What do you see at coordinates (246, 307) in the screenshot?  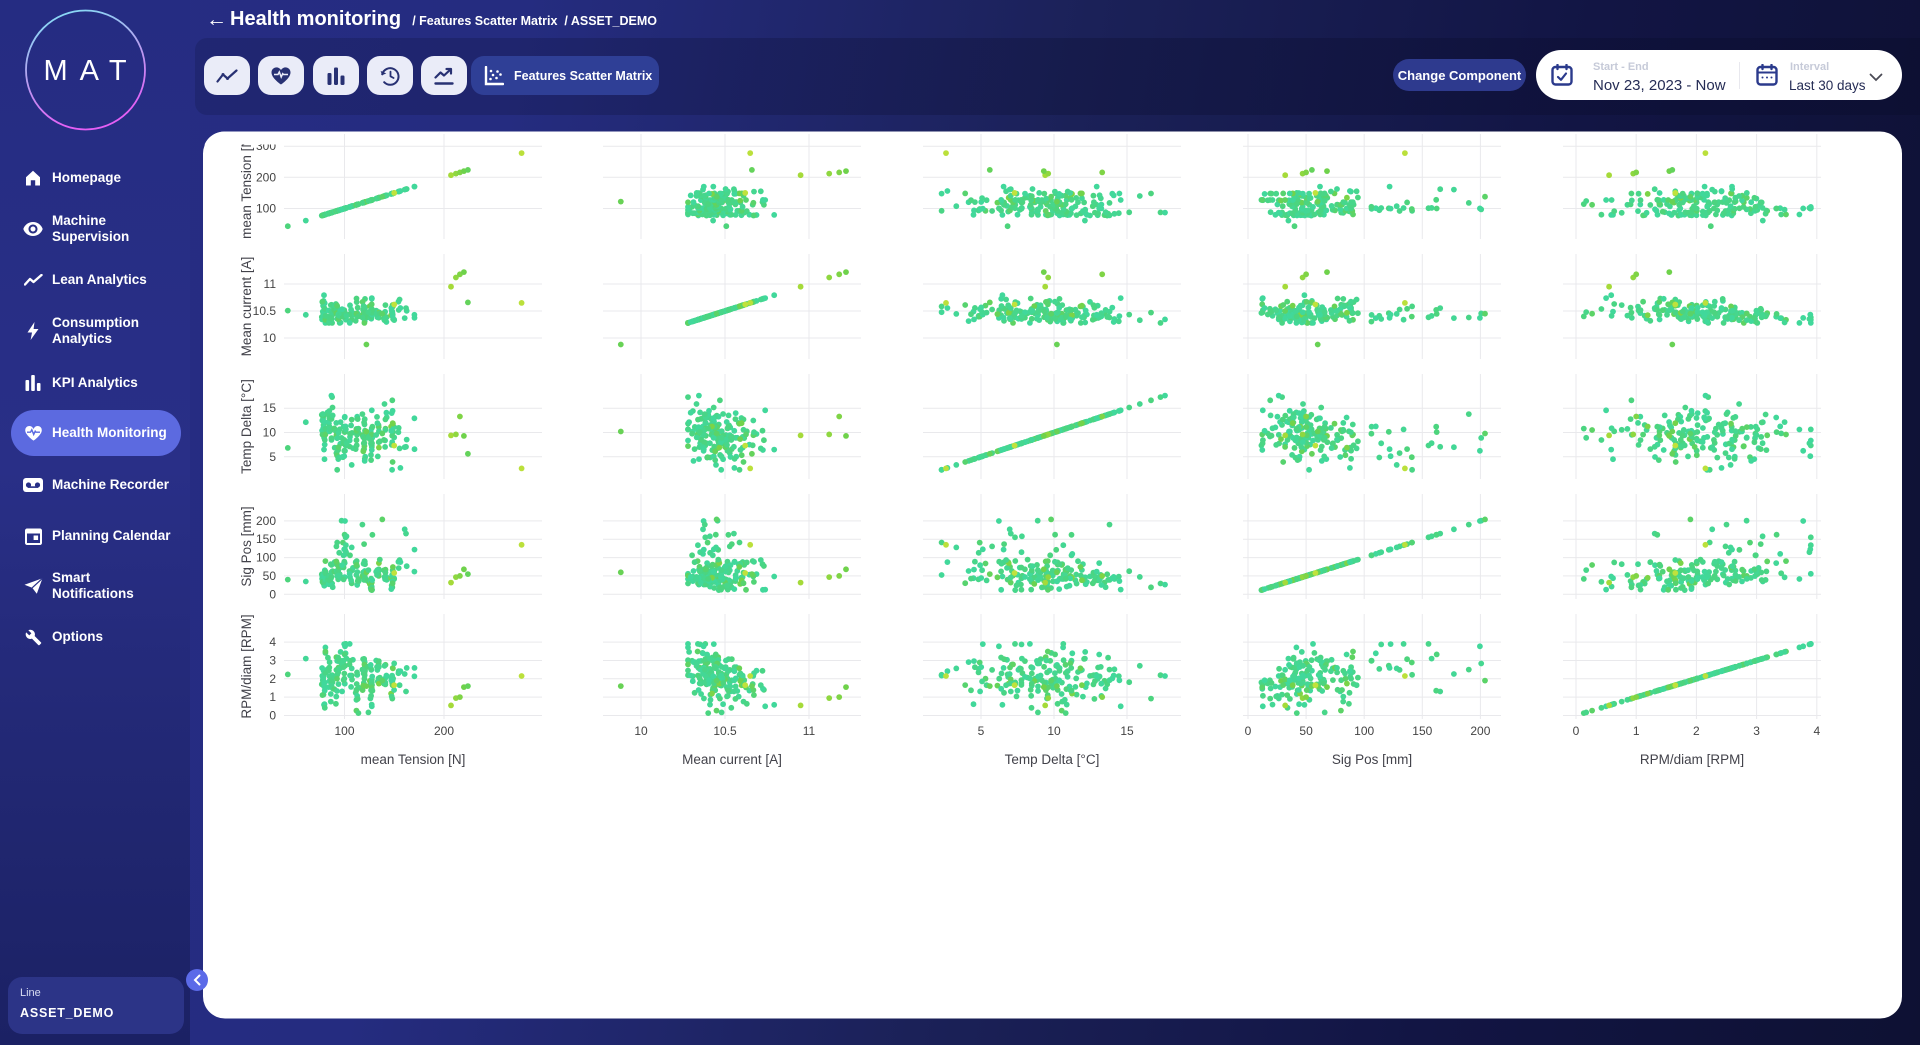 I see `svg-text: Mean current [A]` at bounding box center [246, 307].